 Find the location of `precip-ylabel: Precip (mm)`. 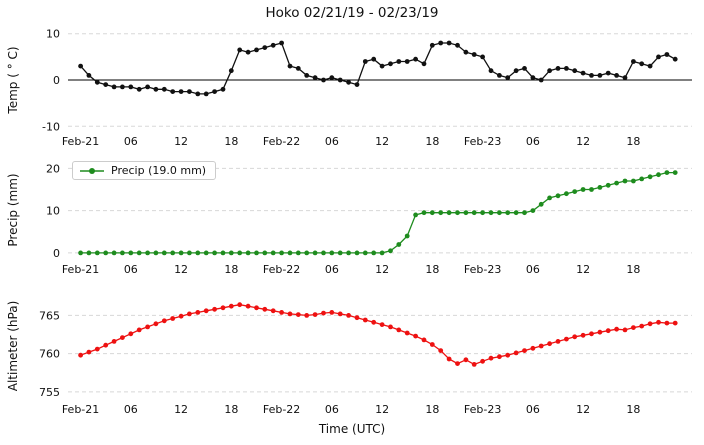

precip-ylabel: Precip (mm) is located at coordinates (13, 210).